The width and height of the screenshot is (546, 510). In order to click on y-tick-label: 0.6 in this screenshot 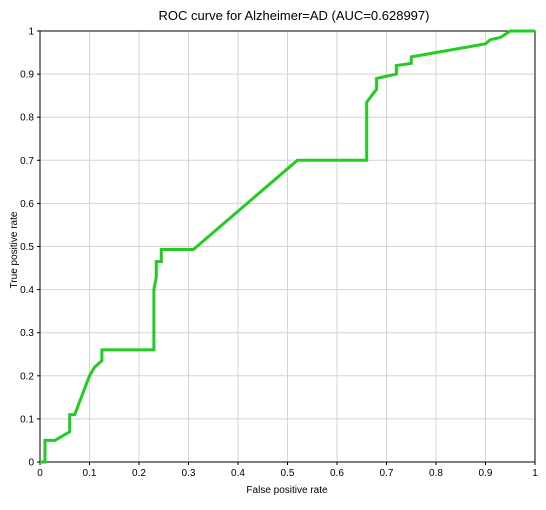, I will do `click(27, 204)`.